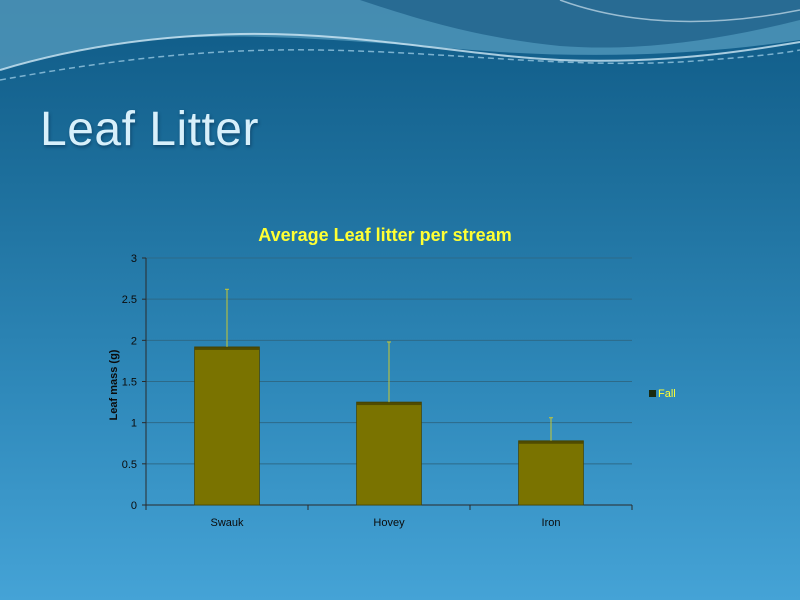 This screenshot has width=800, height=600. What do you see at coordinates (652, 393) in the screenshot?
I see `legend-swatch-fall` at bounding box center [652, 393].